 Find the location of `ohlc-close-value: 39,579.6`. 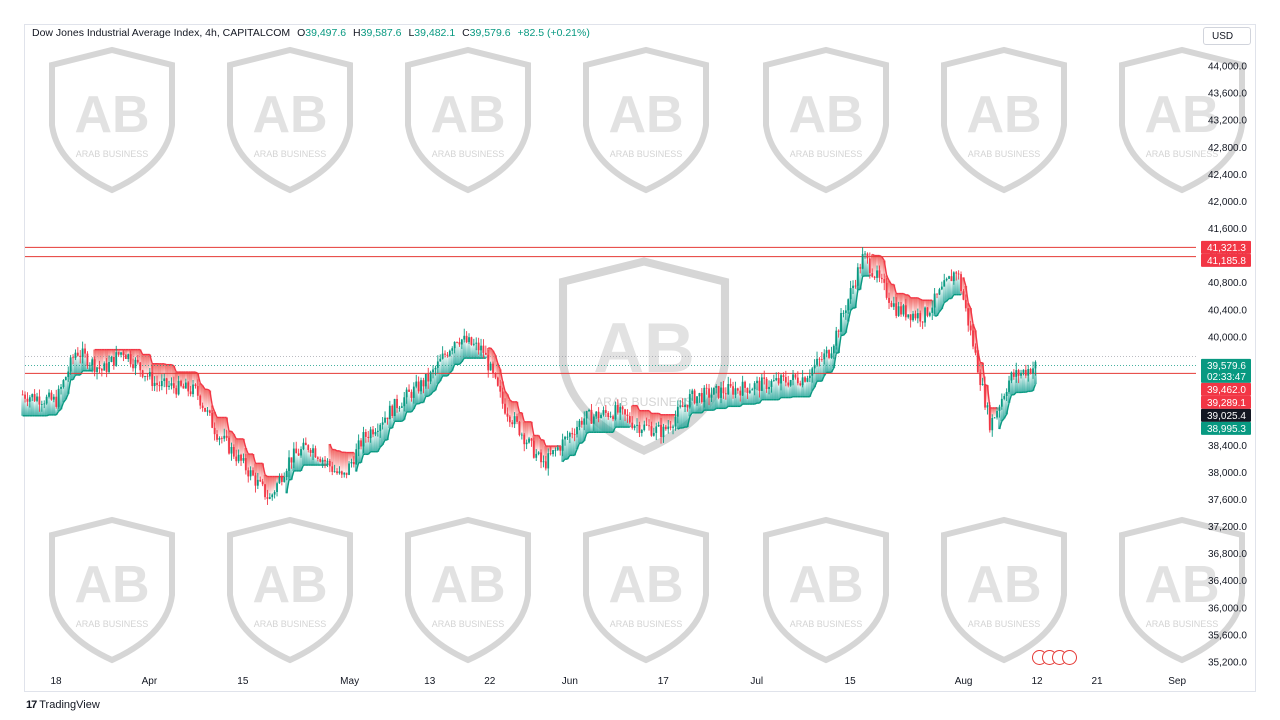

ohlc-close-value: 39,579.6 is located at coordinates (490, 33).